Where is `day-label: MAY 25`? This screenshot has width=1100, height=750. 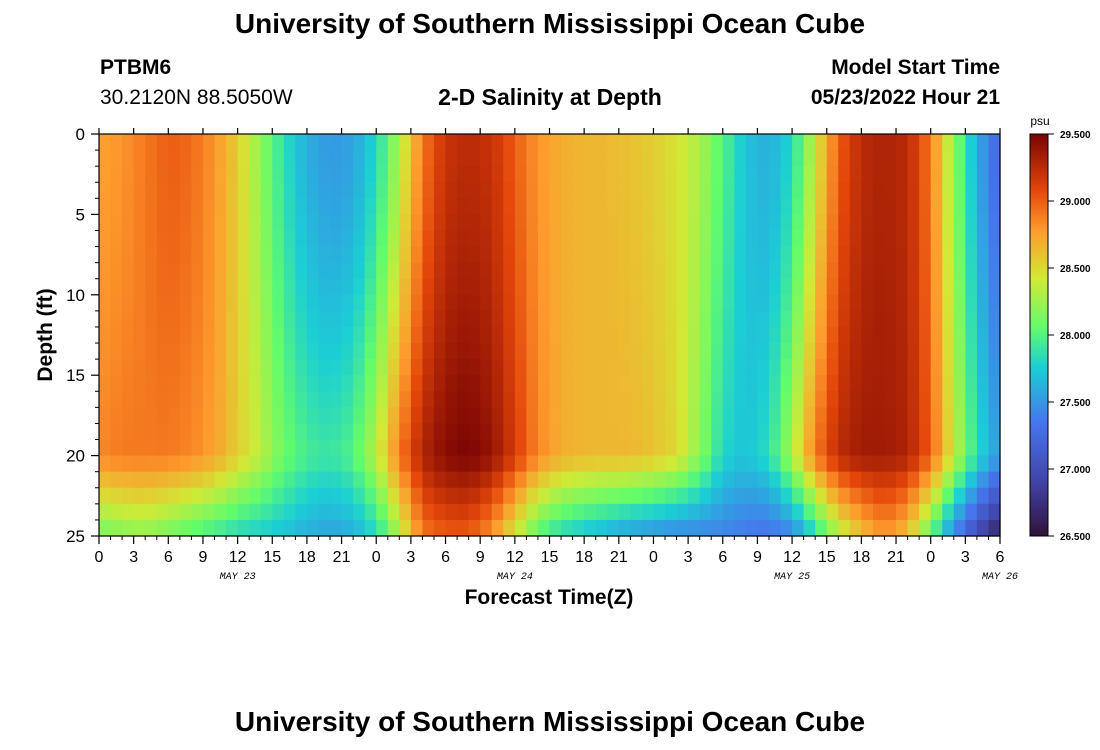 day-label: MAY 25 is located at coordinates (792, 577).